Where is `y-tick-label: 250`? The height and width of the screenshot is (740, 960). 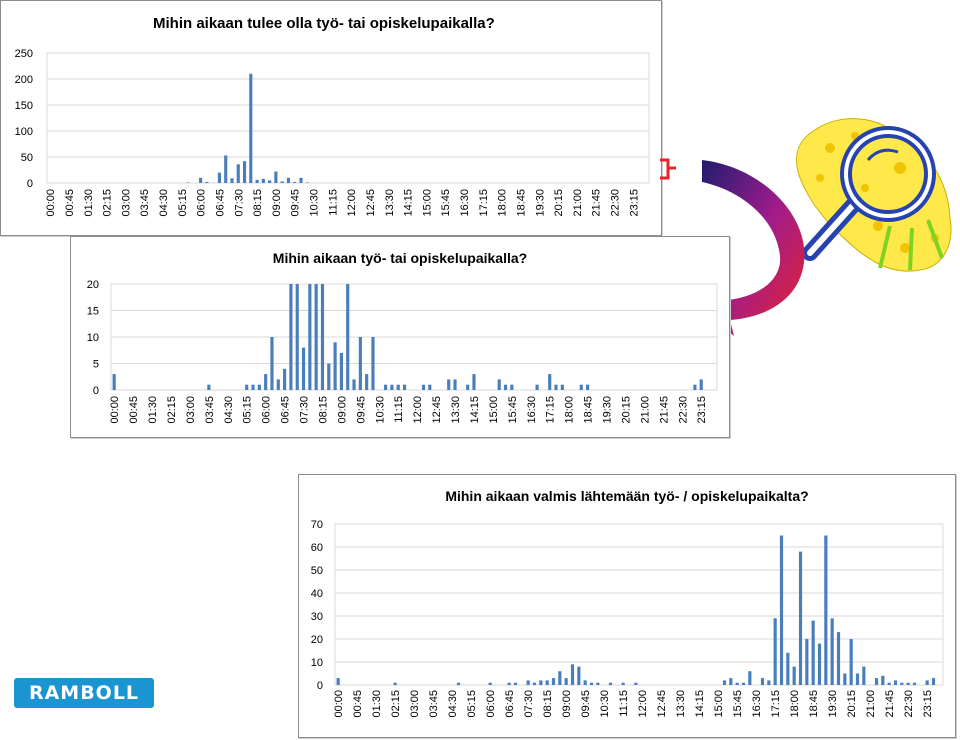
y-tick-label: 250 is located at coordinates (24, 54).